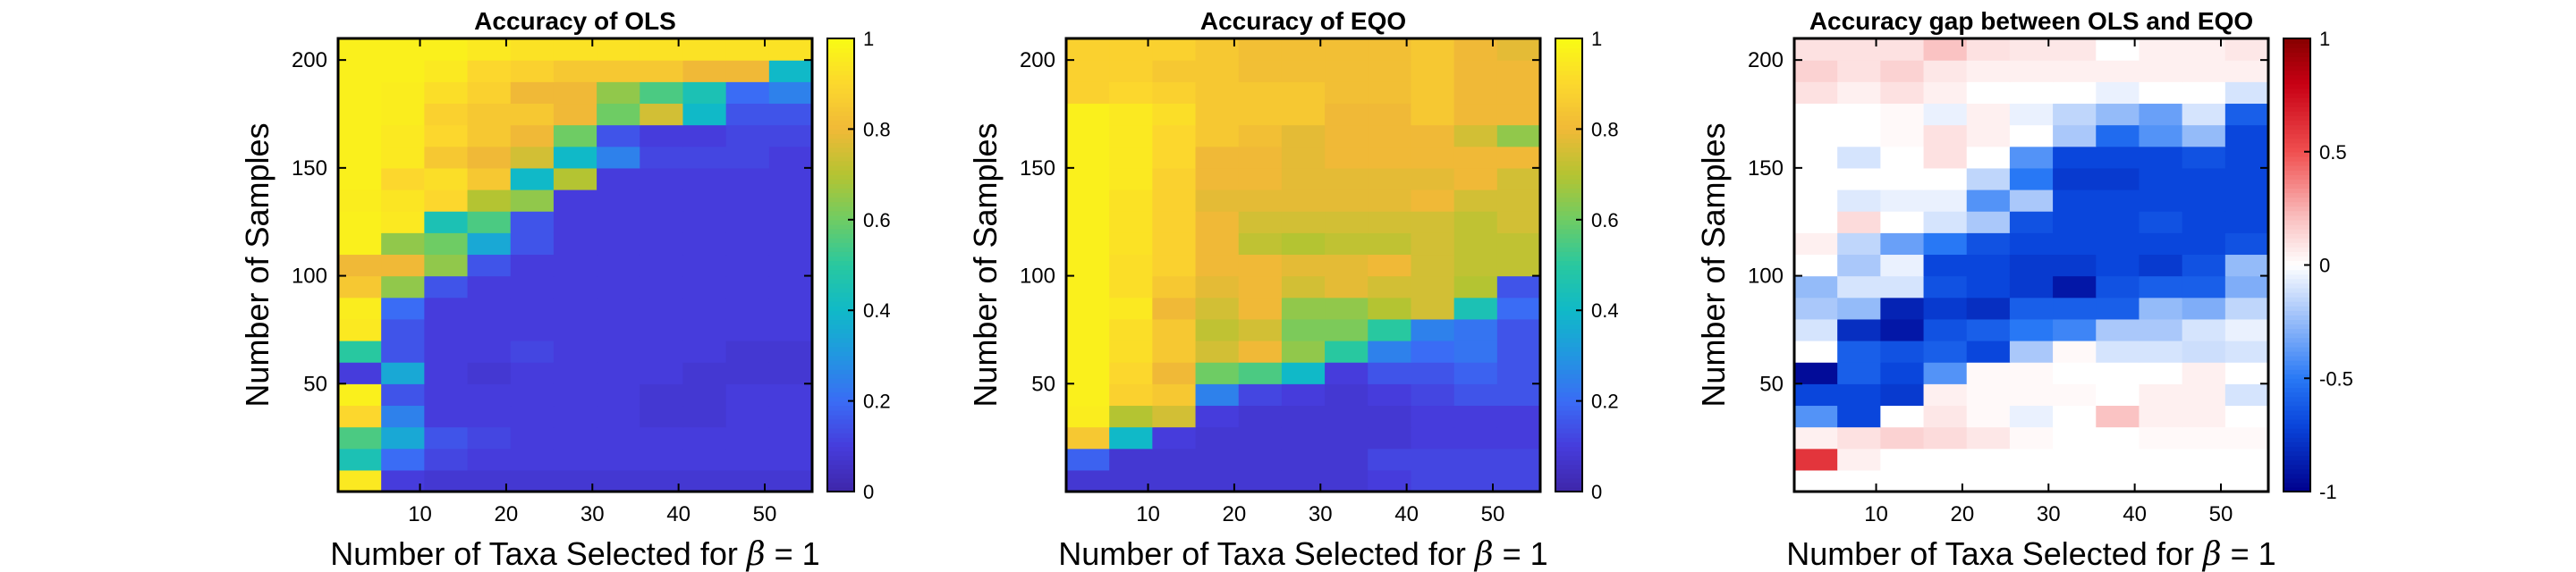 This screenshot has height=572, width=2576. I want to click on x-tick-label: 40, so click(2135, 514).